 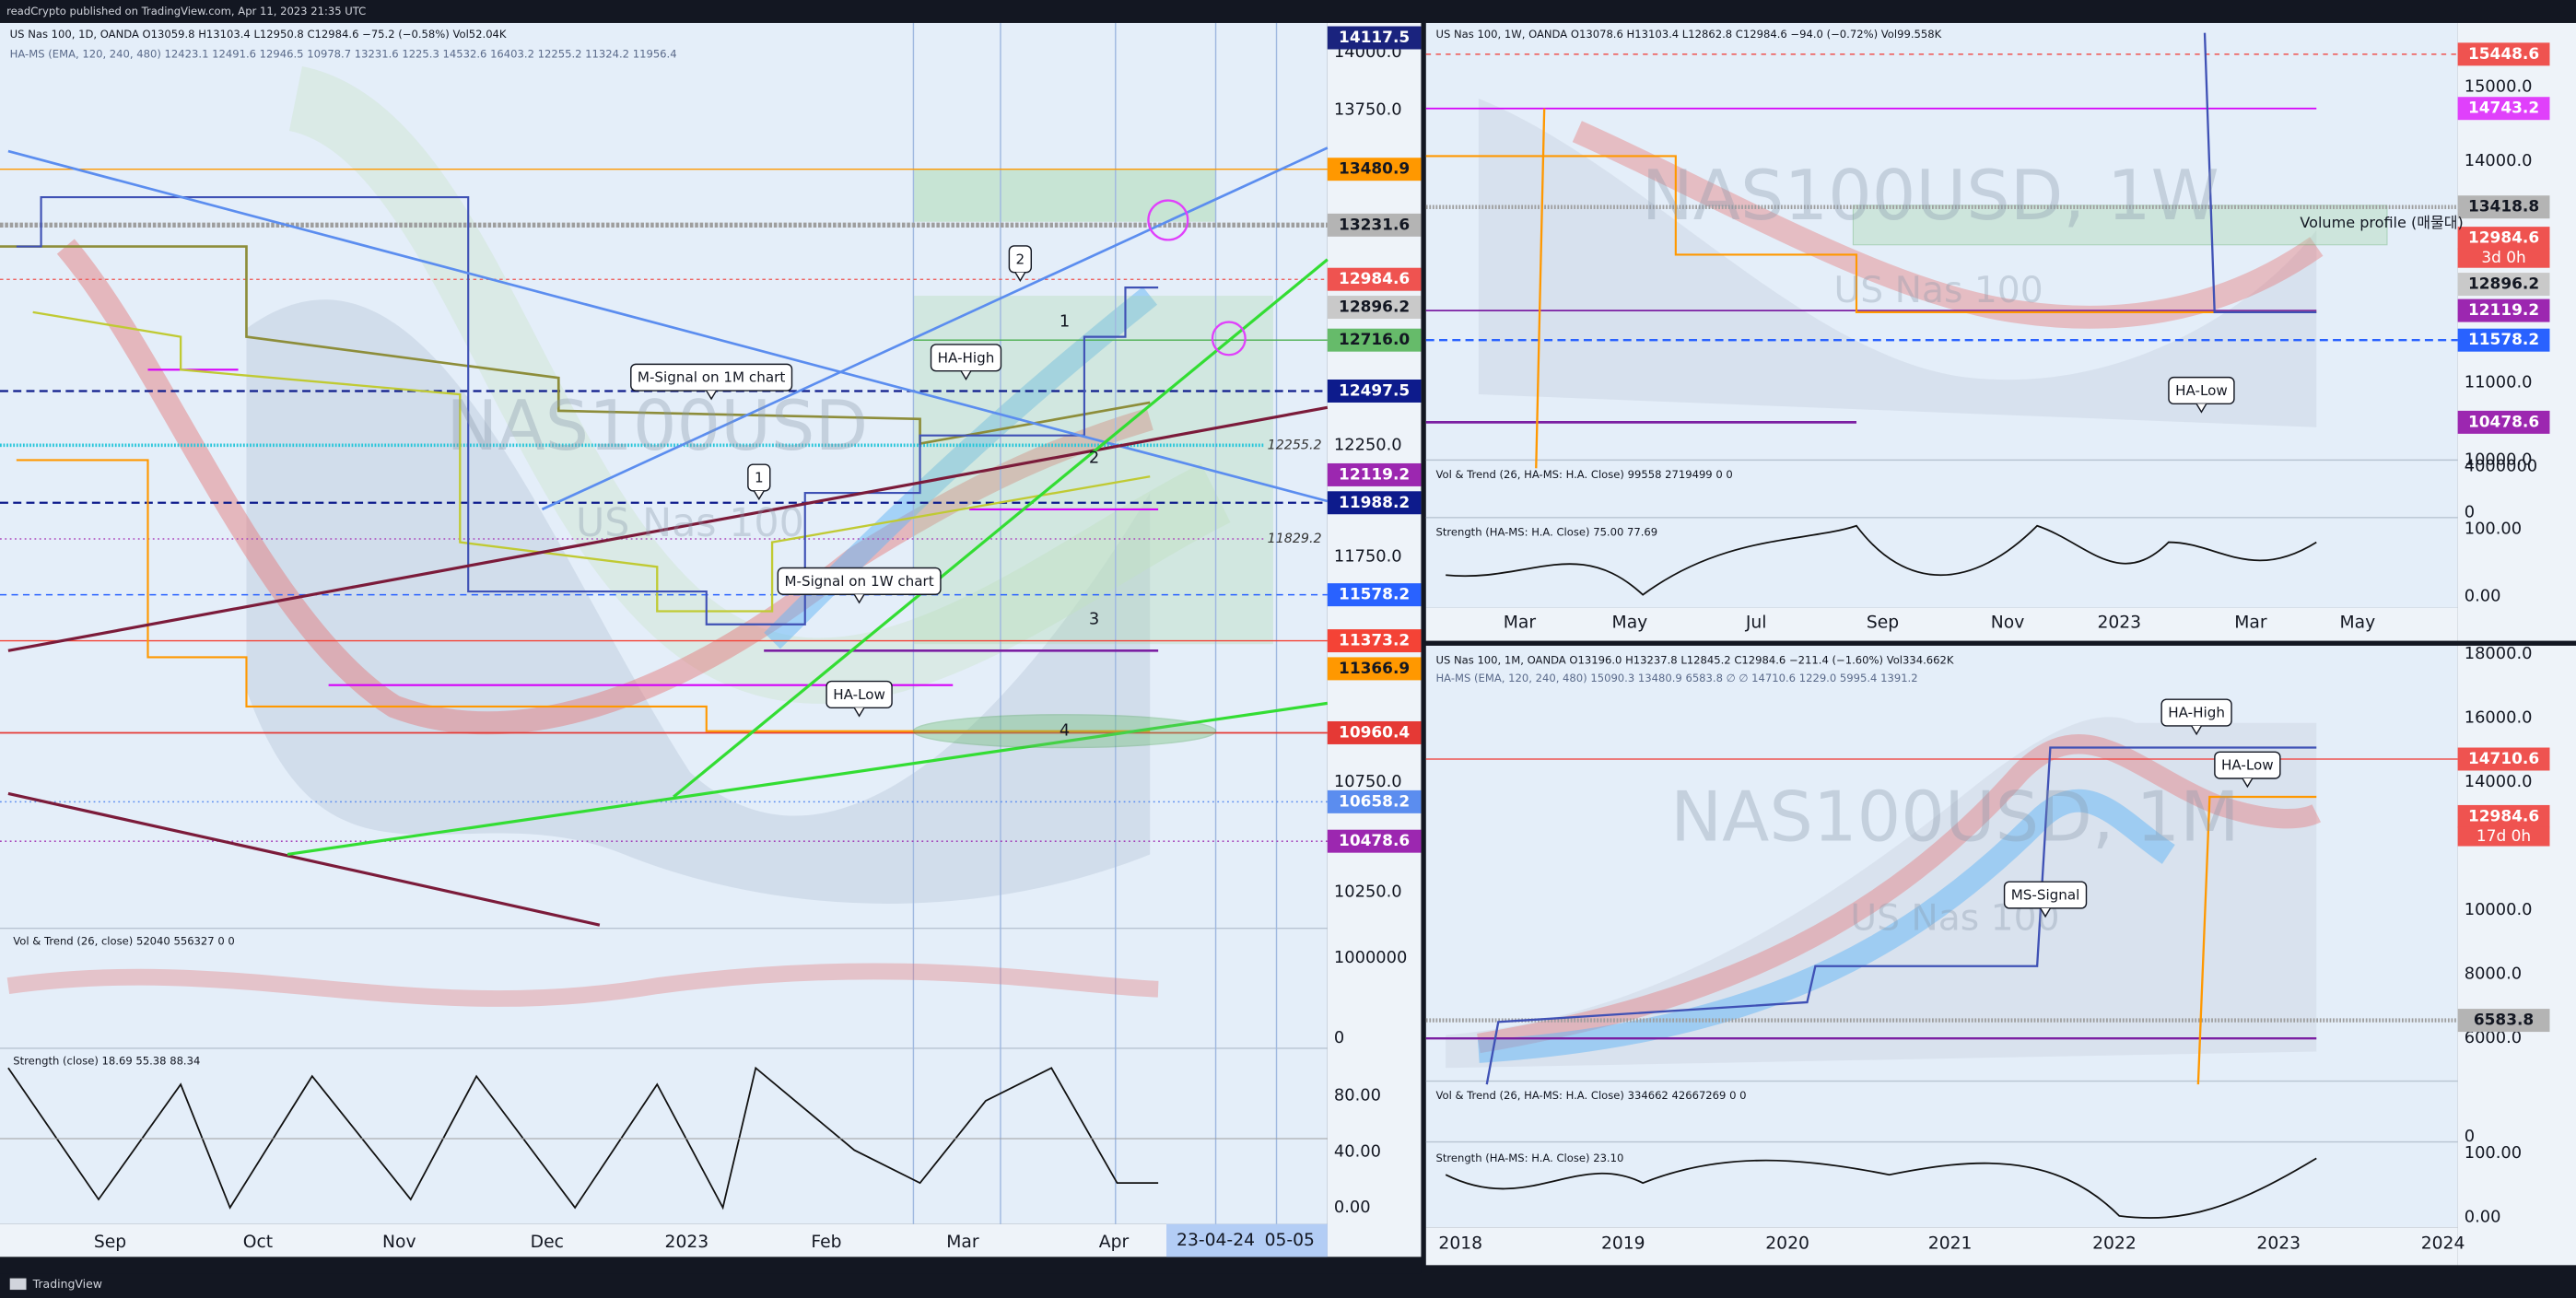 I want to click on watermark: NAS100USD, 1M, so click(x=1955, y=816).